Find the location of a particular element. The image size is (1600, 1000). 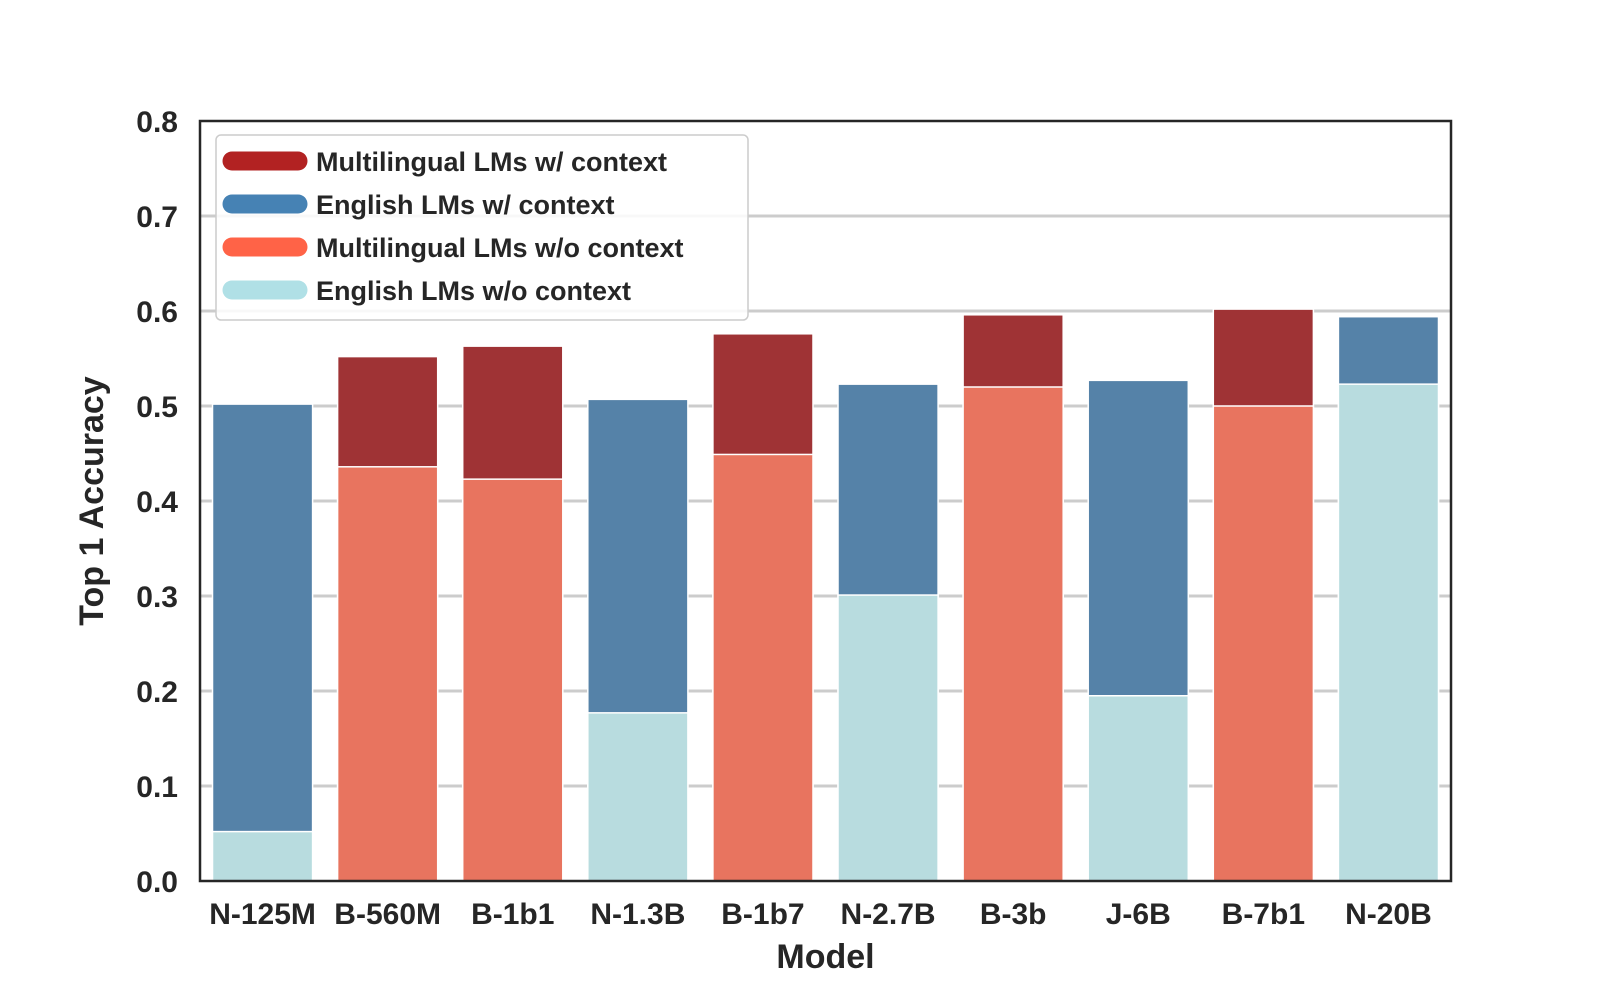

y-tick-label: 0.5 is located at coordinates (157, 407).